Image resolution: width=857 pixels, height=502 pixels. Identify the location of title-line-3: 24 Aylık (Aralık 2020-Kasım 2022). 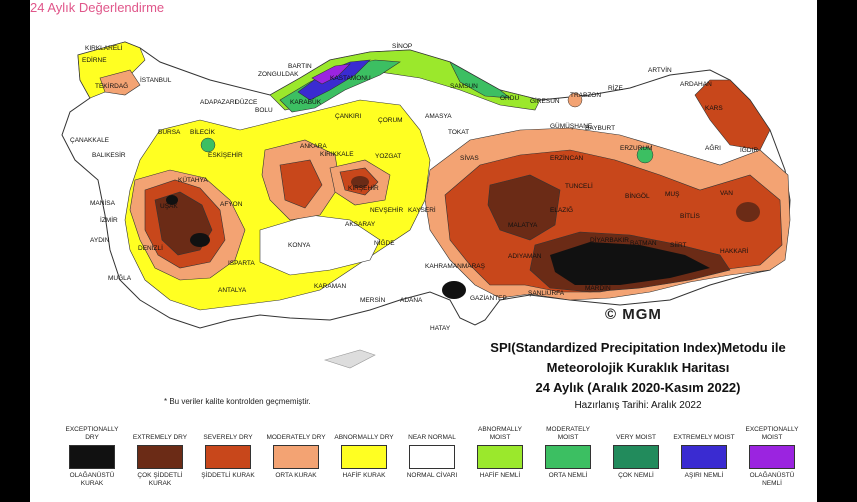
(638, 387).